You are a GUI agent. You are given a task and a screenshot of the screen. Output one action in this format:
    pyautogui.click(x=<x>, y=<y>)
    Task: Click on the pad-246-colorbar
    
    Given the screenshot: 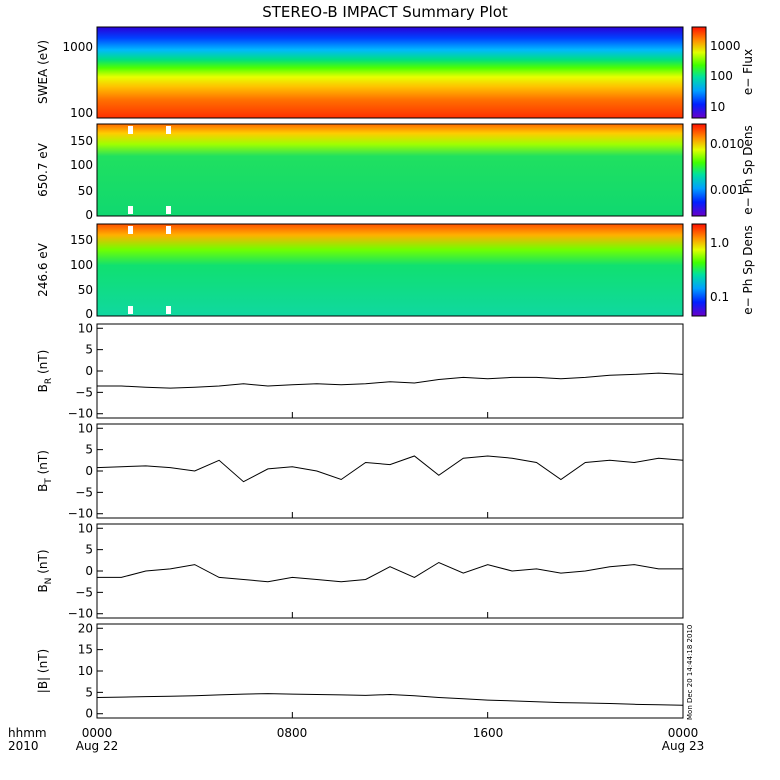 What is the action you would take?
    pyautogui.click(x=699, y=270)
    